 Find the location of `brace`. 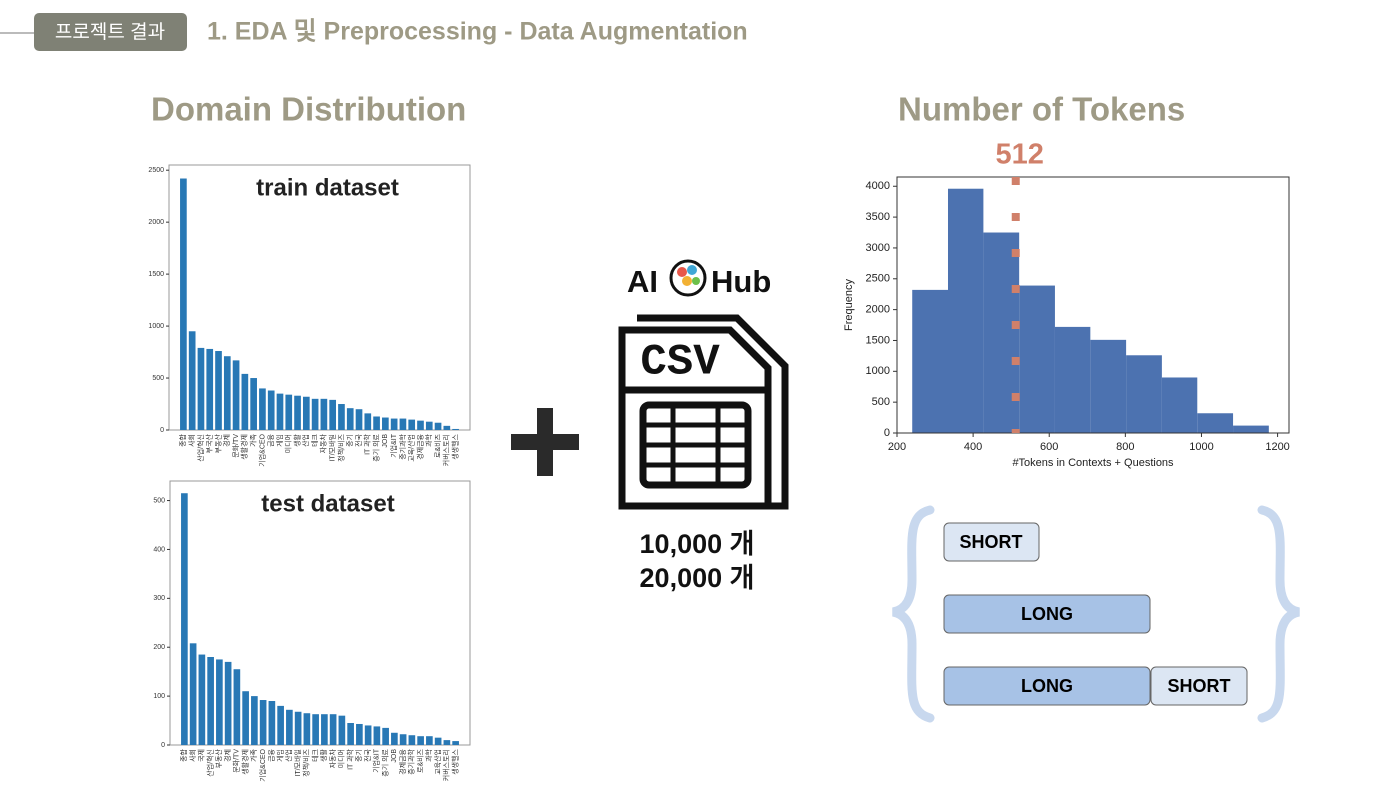

brace is located at coordinates (1279, 614).